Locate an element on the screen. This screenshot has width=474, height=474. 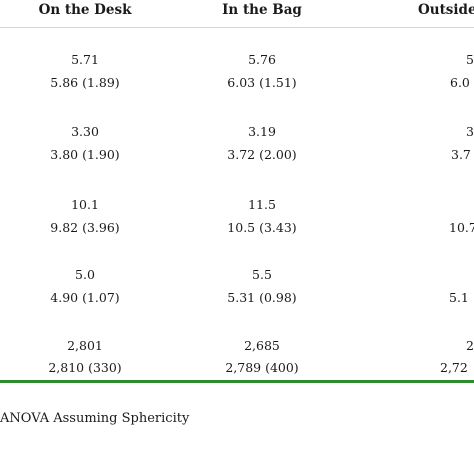
table-cell: 3 is located at coordinates (470, 131).